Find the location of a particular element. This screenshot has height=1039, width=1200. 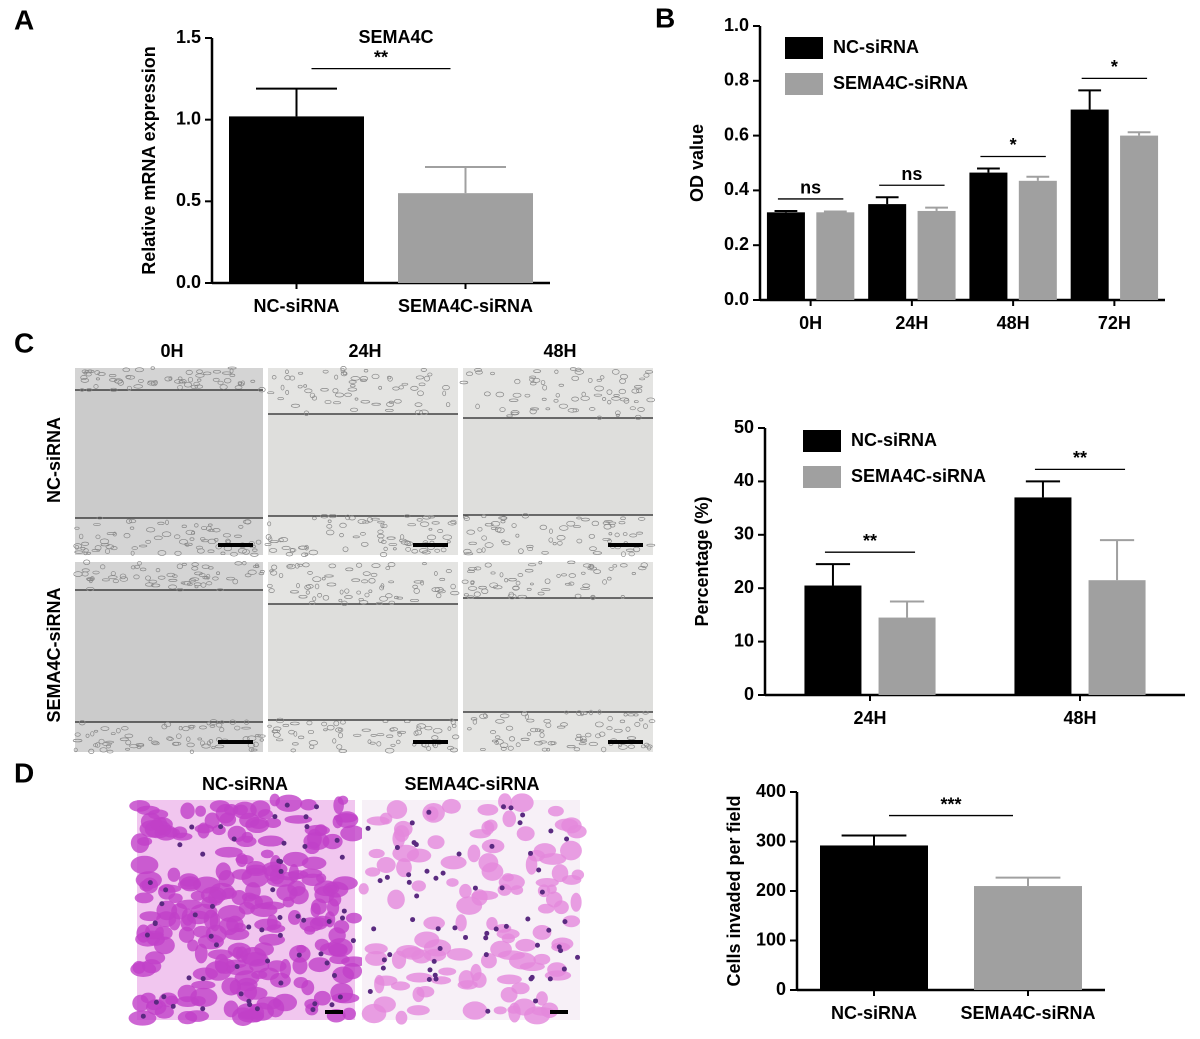

y-tick-label: 300 is located at coordinates (771, 840).